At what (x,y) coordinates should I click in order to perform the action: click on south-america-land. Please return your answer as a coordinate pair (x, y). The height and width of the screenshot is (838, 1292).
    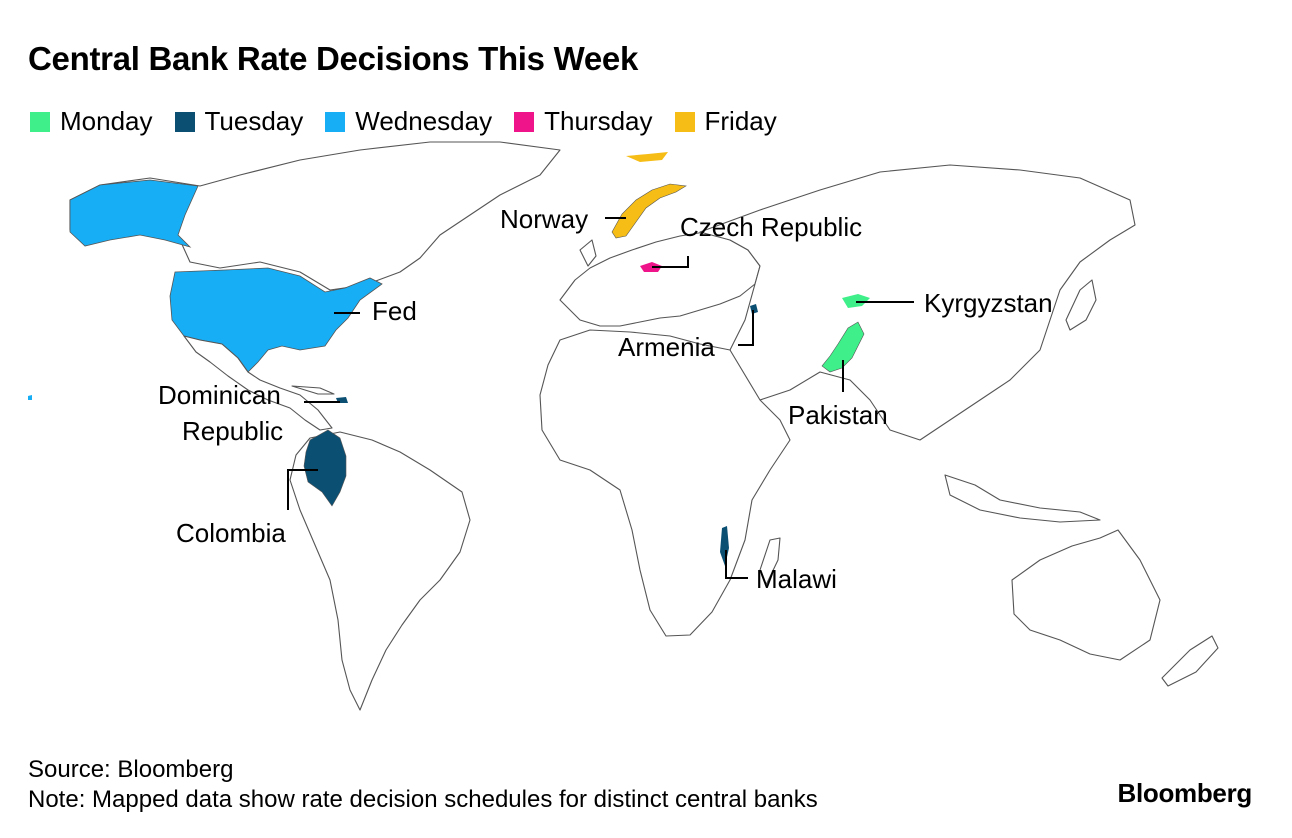
    Looking at the image, I should click on (380, 571).